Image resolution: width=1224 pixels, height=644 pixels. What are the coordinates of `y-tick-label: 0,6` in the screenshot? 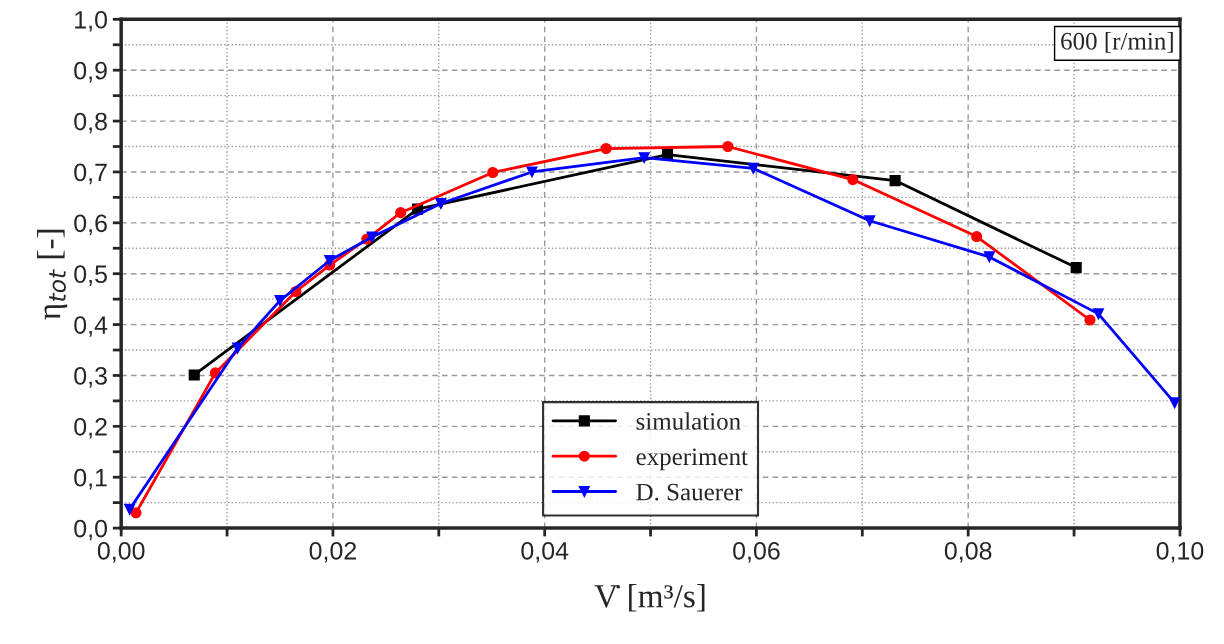 It's located at (90, 225).